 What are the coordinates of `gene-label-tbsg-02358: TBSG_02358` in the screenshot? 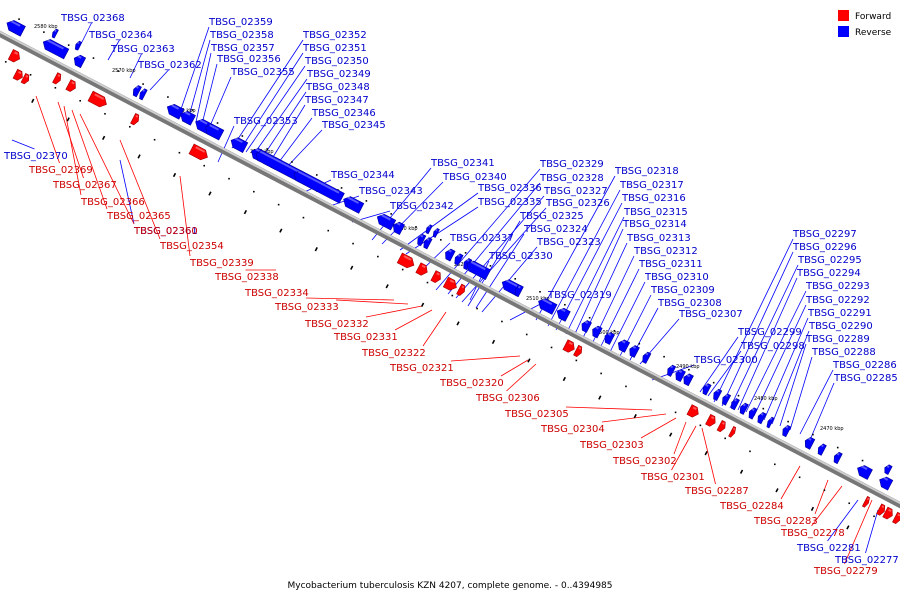 It's located at (241, 35).